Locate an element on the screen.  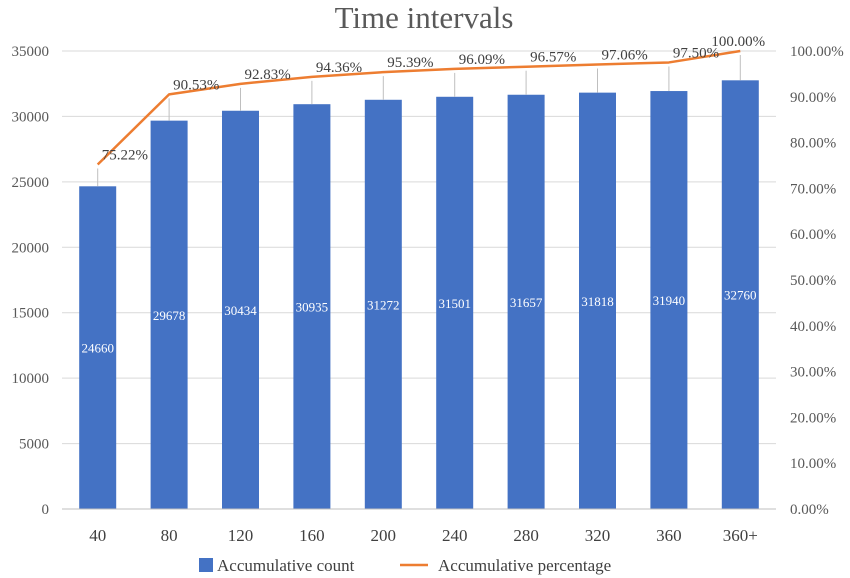
y2-tick-label: 80.00% is located at coordinates (813, 144).